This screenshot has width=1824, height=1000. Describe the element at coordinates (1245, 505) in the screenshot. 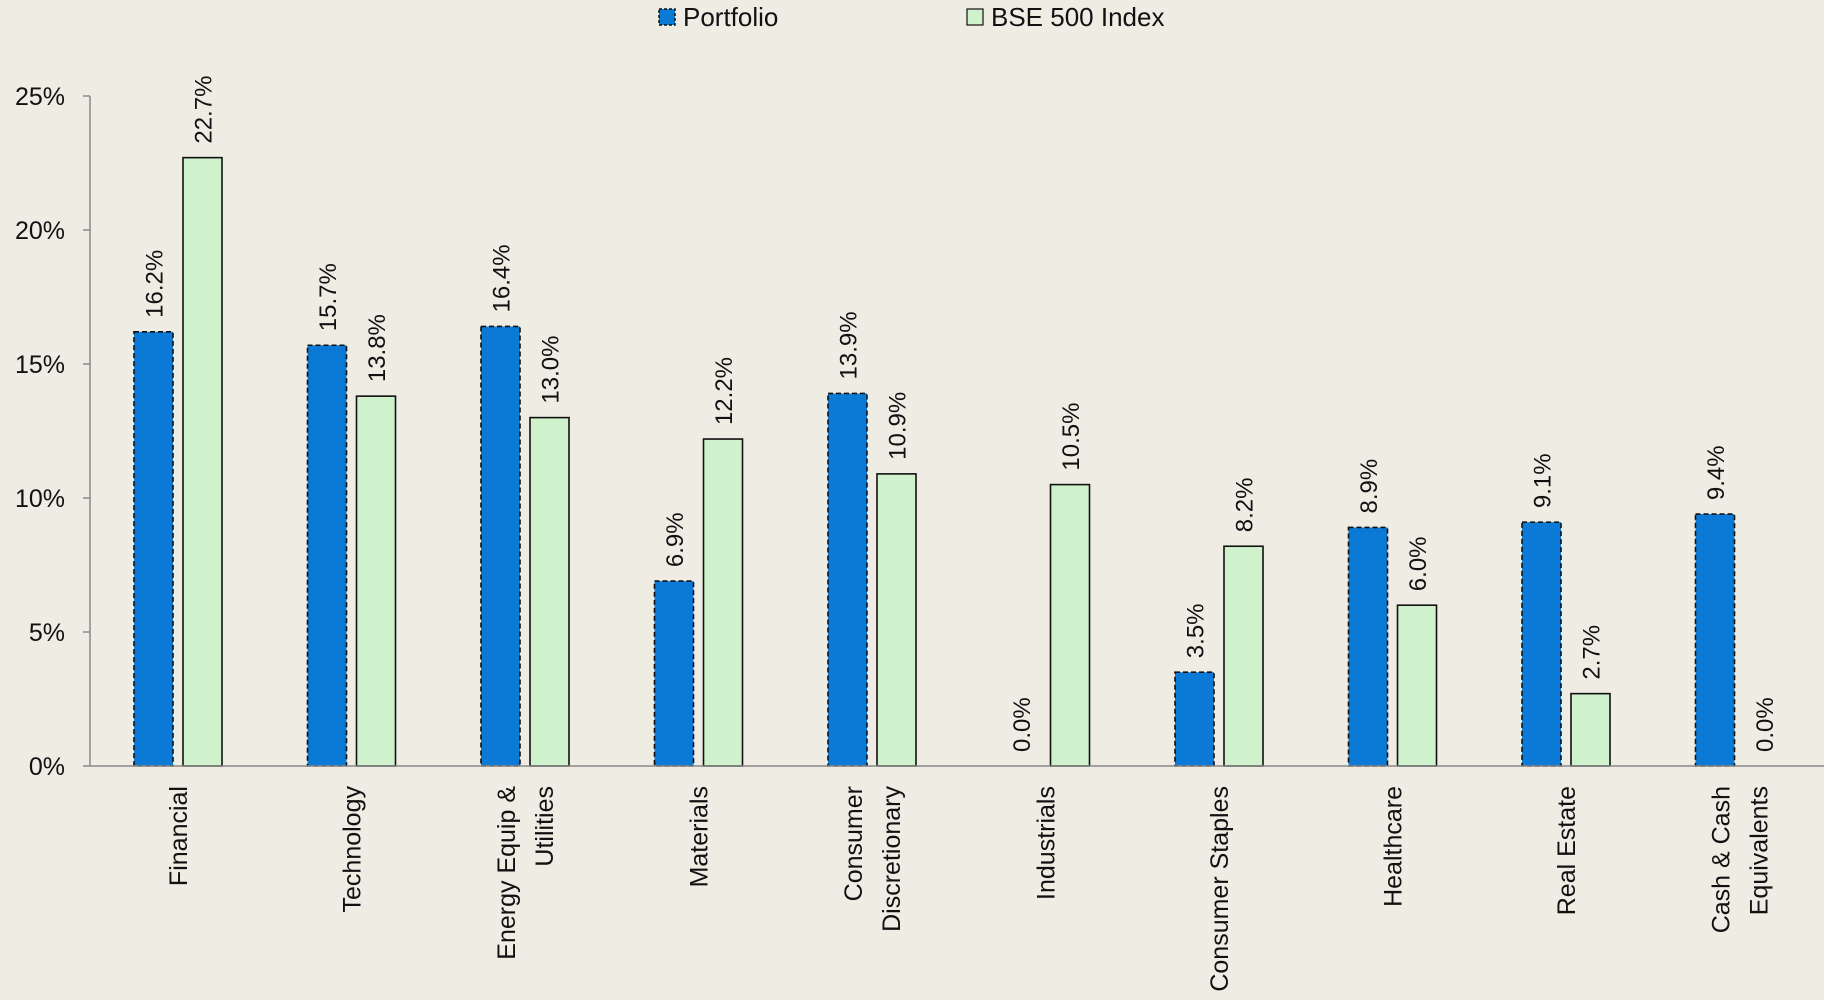

I see `data-label-bse-500-index-consumer-staples: 8.2%` at that location.